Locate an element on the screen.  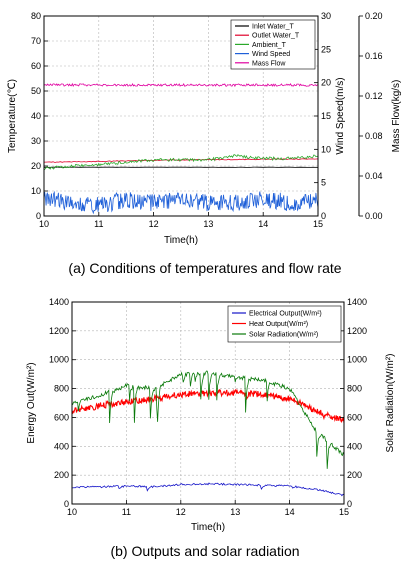
y-tick-label: 1000 is located at coordinates (59, 360).